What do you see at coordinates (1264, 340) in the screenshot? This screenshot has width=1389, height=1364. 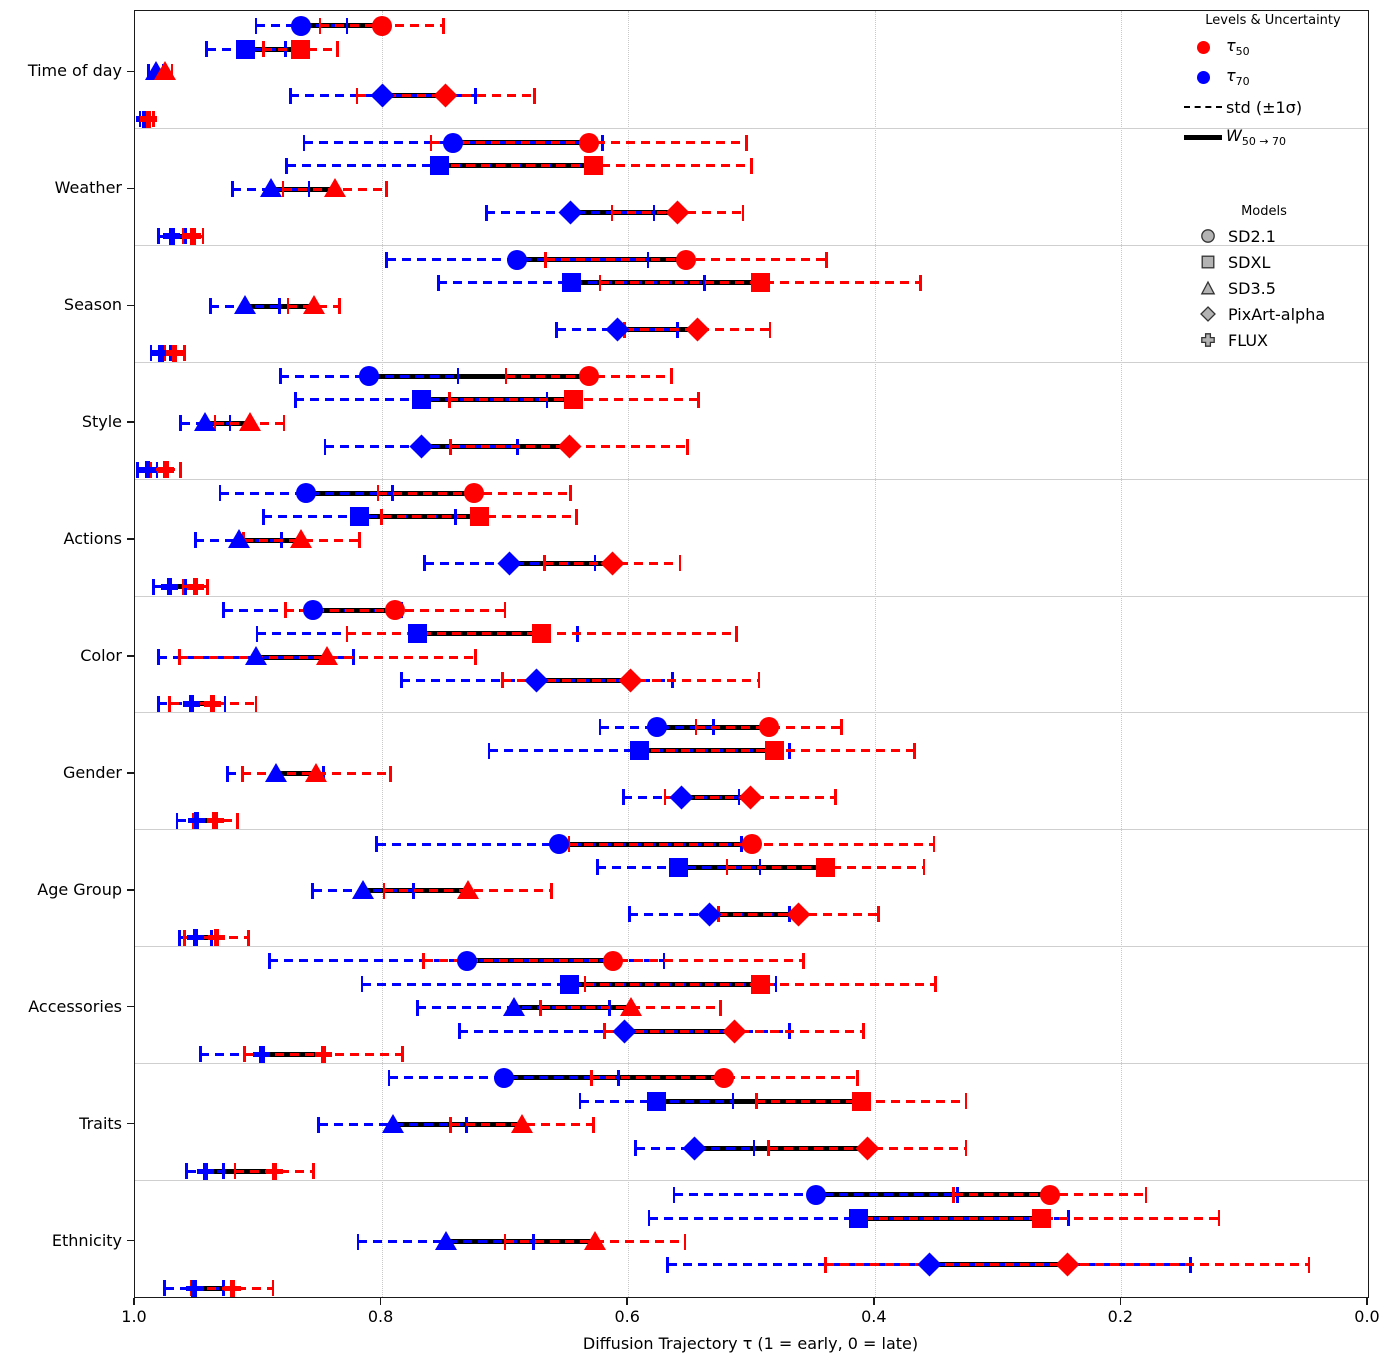 I see `legend-models-item: FLUX` at bounding box center [1264, 340].